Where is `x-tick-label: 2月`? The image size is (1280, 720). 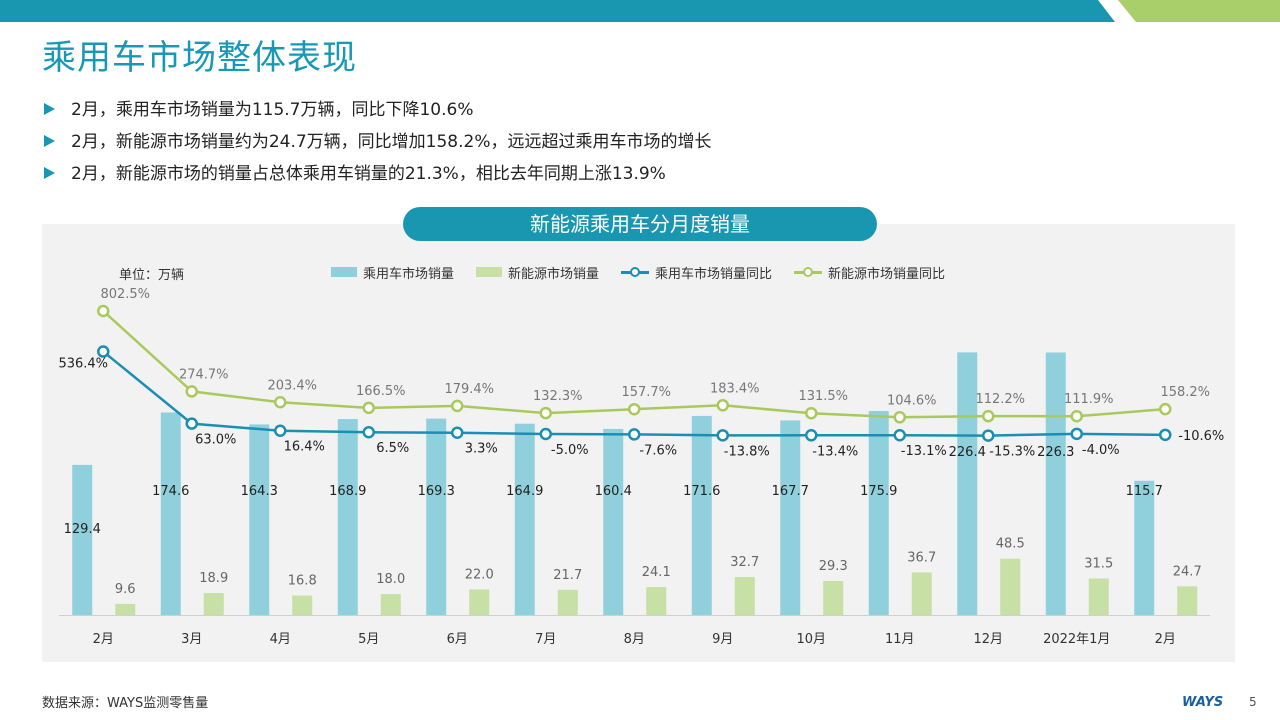 x-tick-label: 2月 is located at coordinates (103, 639).